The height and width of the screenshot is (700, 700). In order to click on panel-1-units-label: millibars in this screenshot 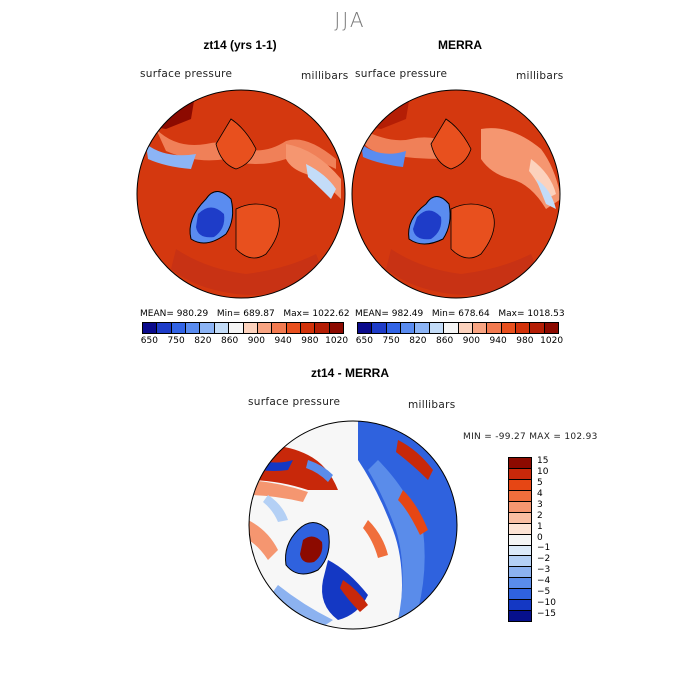, I will do `click(325, 76)`.